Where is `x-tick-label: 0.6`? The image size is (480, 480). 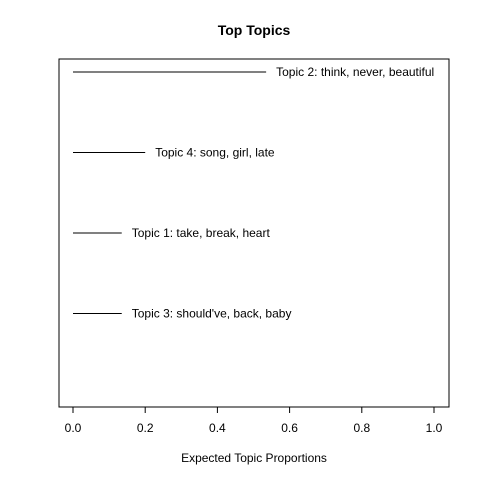
x-tick-label: 0.6 is located at coordinates (289, 428).